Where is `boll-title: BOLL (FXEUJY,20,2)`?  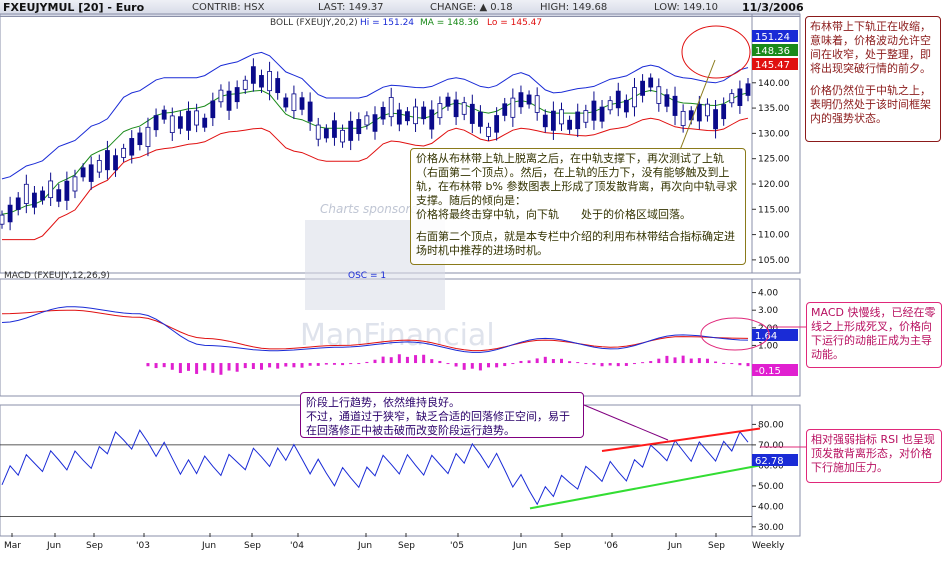
boll-title: BOLL (FXEUJY,20,2) is located at coordinates (314, 23).